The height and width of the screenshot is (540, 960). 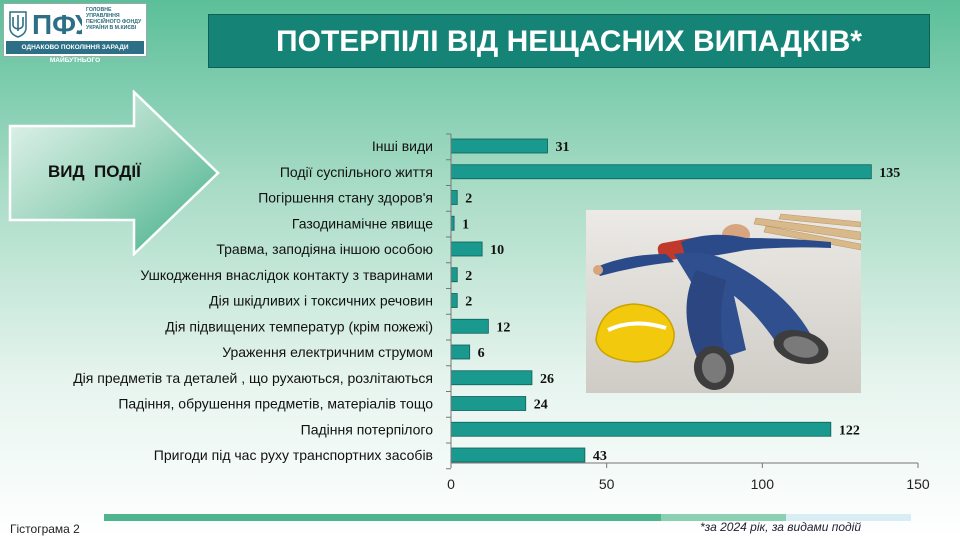 What do you see at coordinates (18, 24) in the screenshot?
I see `trident-icon` at bounding box center [18, 24].